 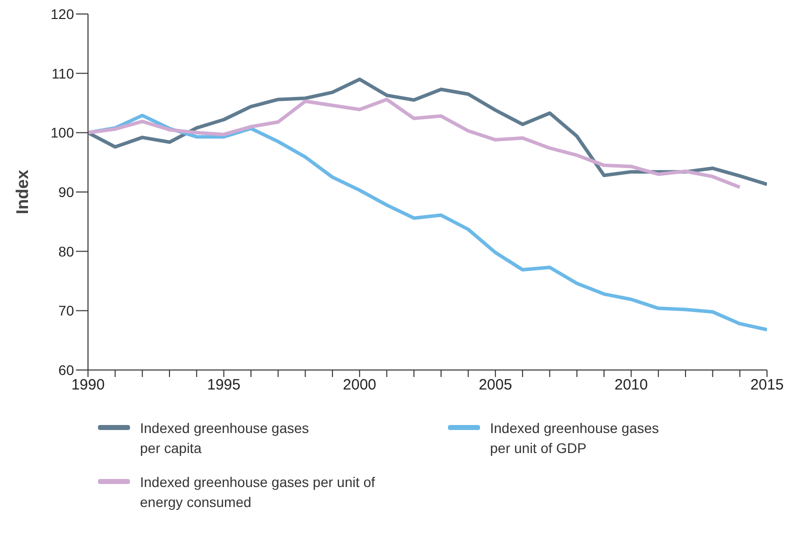 What do you see at coordinates (66, 251) in the screenshot?
I see `y-tick-label: 80` at bounding box center [66, 251].